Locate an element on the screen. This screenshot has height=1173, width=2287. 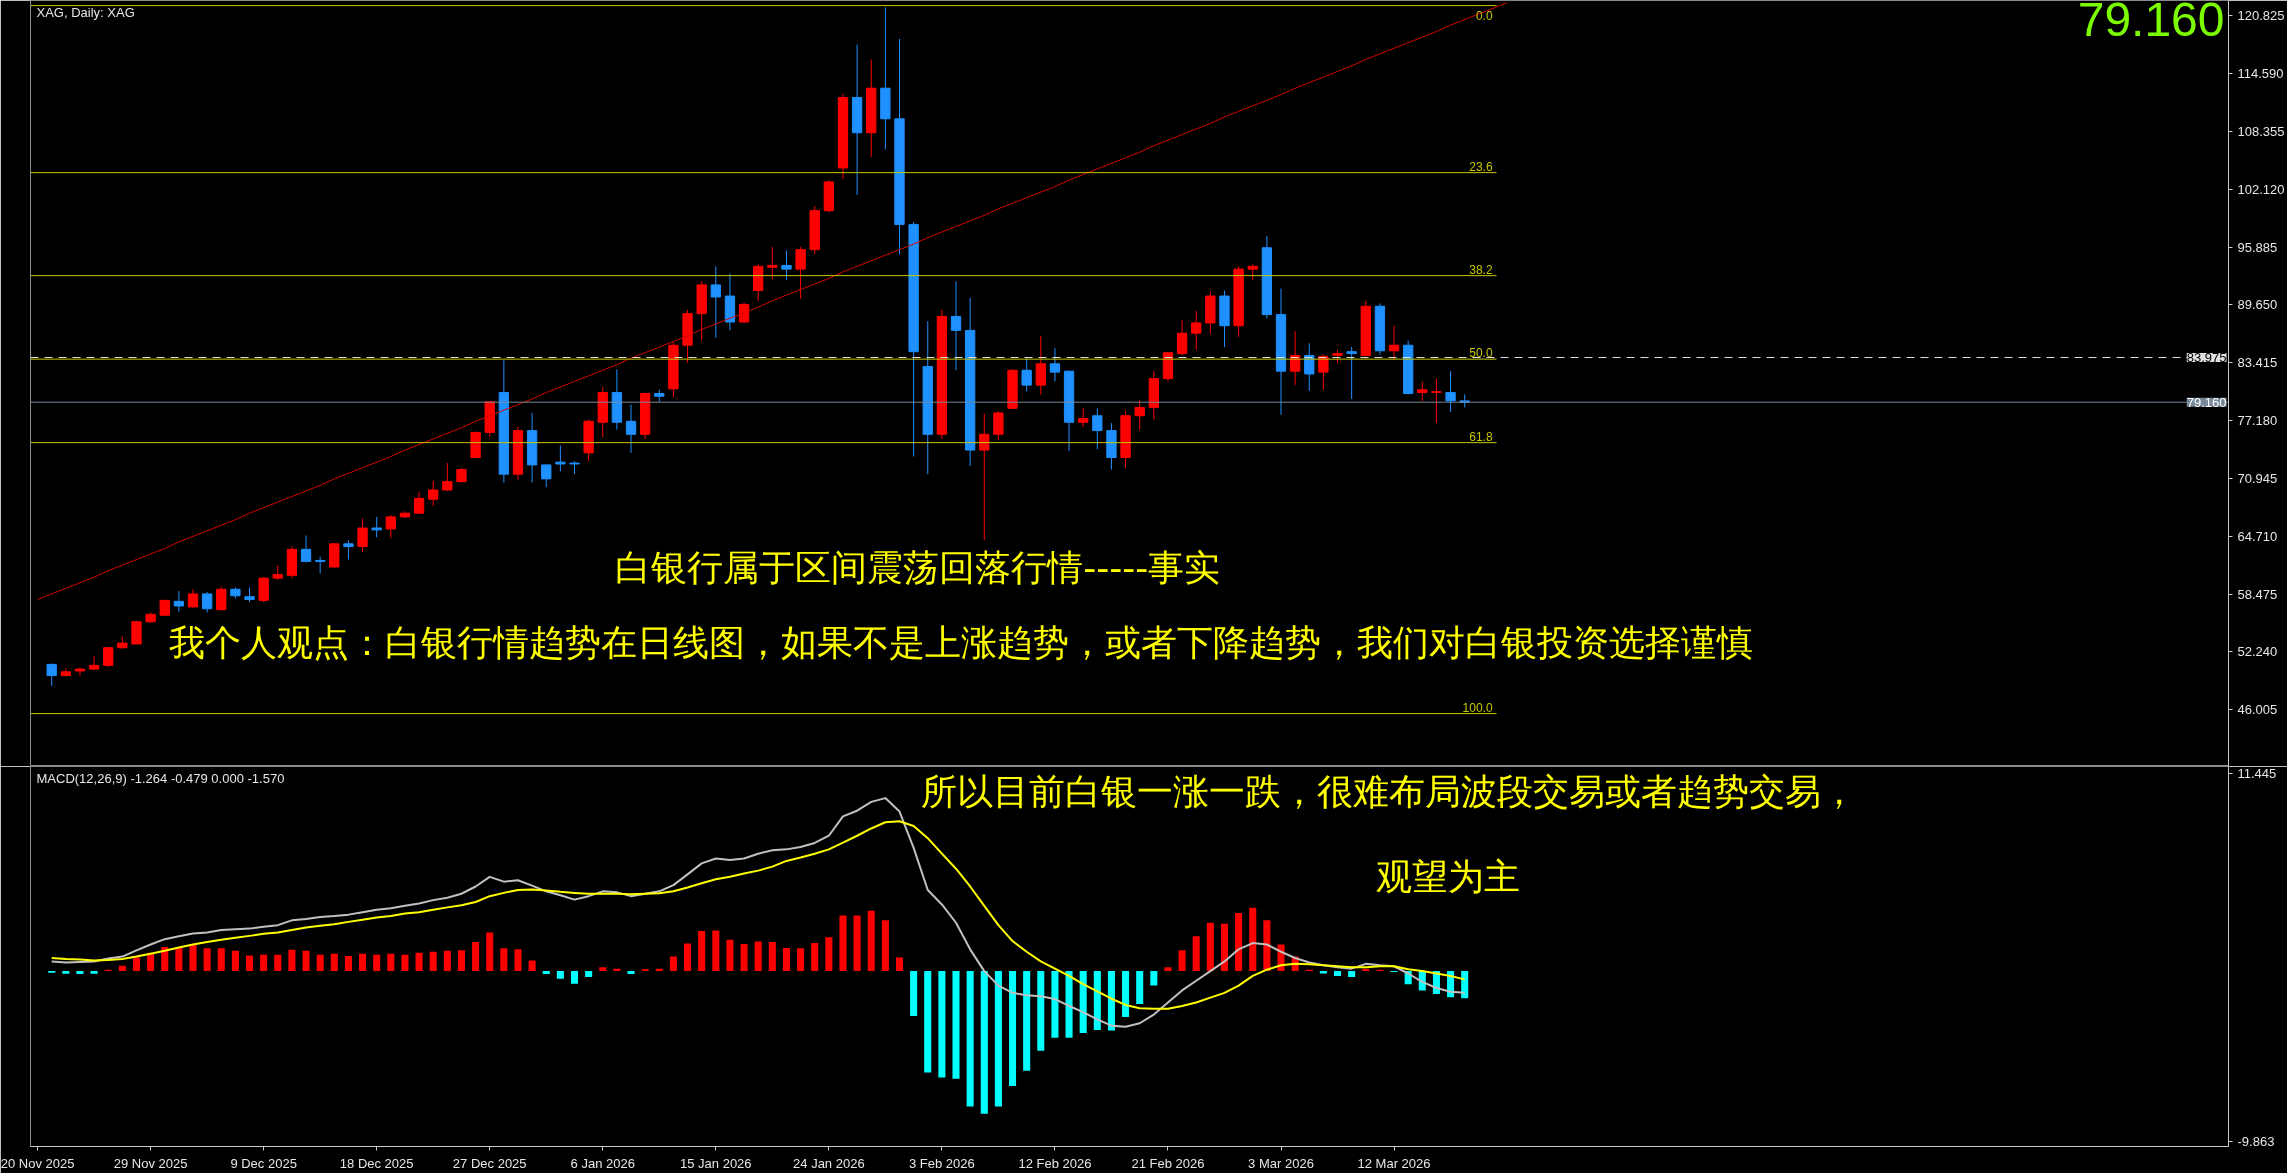
x-tick-label: 21 Feb 2026 is located at coordinates (1168, 1163).